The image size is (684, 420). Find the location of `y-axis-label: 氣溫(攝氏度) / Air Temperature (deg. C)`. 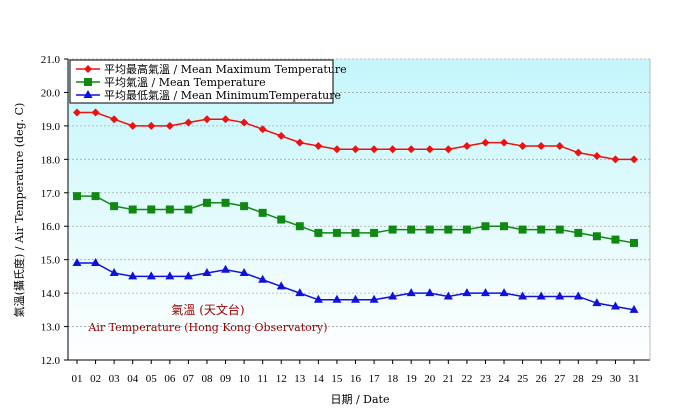

y-axis-label: 氣溫(攝氏度) / Air Temperature (deg. C) is located at coordinates (19, 210).